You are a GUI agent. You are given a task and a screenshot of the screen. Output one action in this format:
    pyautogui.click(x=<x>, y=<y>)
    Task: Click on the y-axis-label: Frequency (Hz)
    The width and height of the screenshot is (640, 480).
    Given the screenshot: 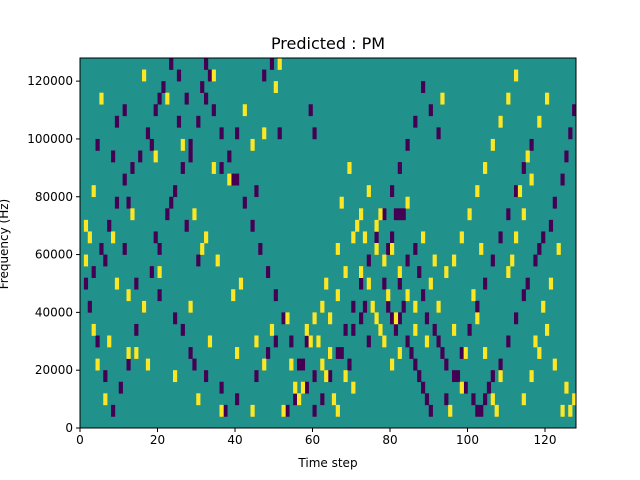 What is the action you would take?
    pyautogui.click(x=5, y=244)
    